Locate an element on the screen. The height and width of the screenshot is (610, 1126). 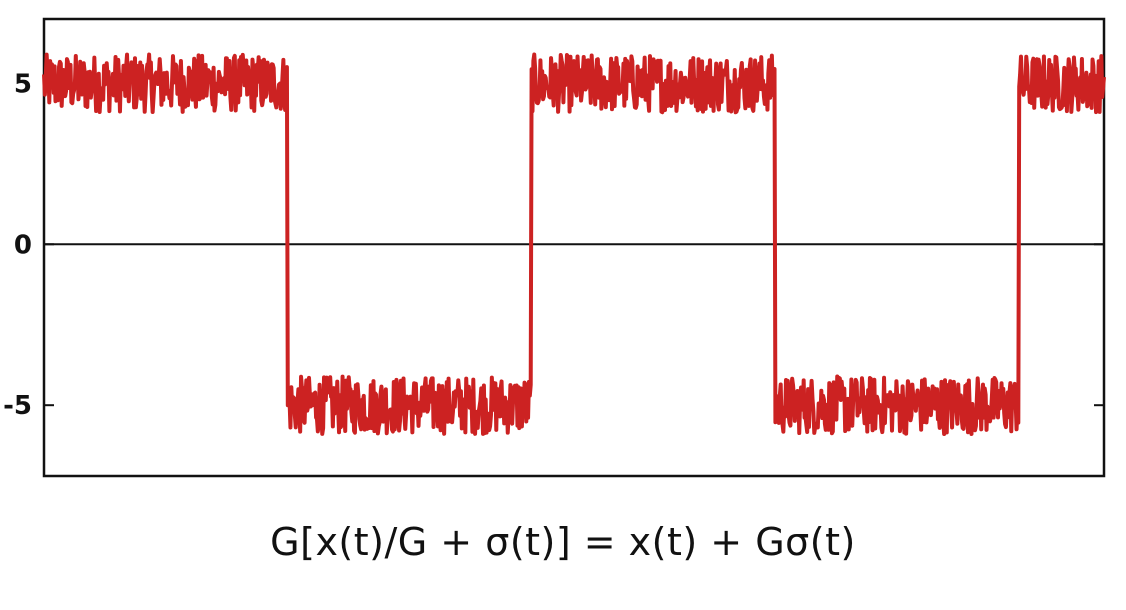
equation-caption: G[x(t)/G + σ(t)] = x(t) + Gσ(t) is located at coordinates (563, 542).